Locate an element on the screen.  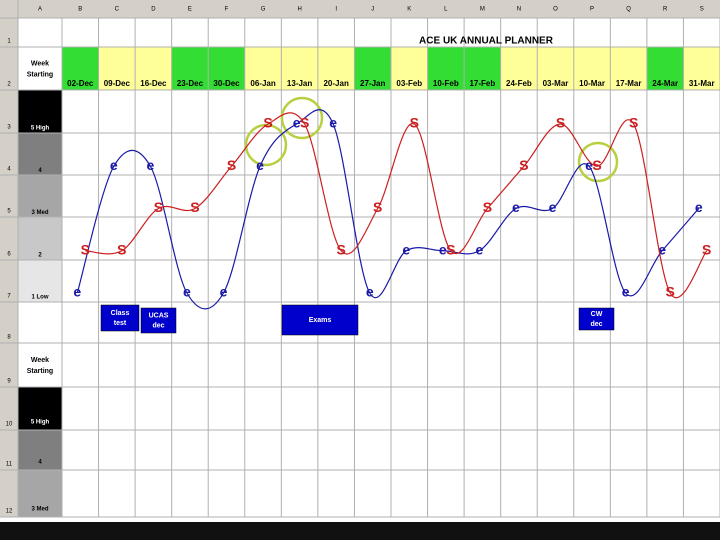
date-label: 03-Mar is located at coordinates (556, 83).